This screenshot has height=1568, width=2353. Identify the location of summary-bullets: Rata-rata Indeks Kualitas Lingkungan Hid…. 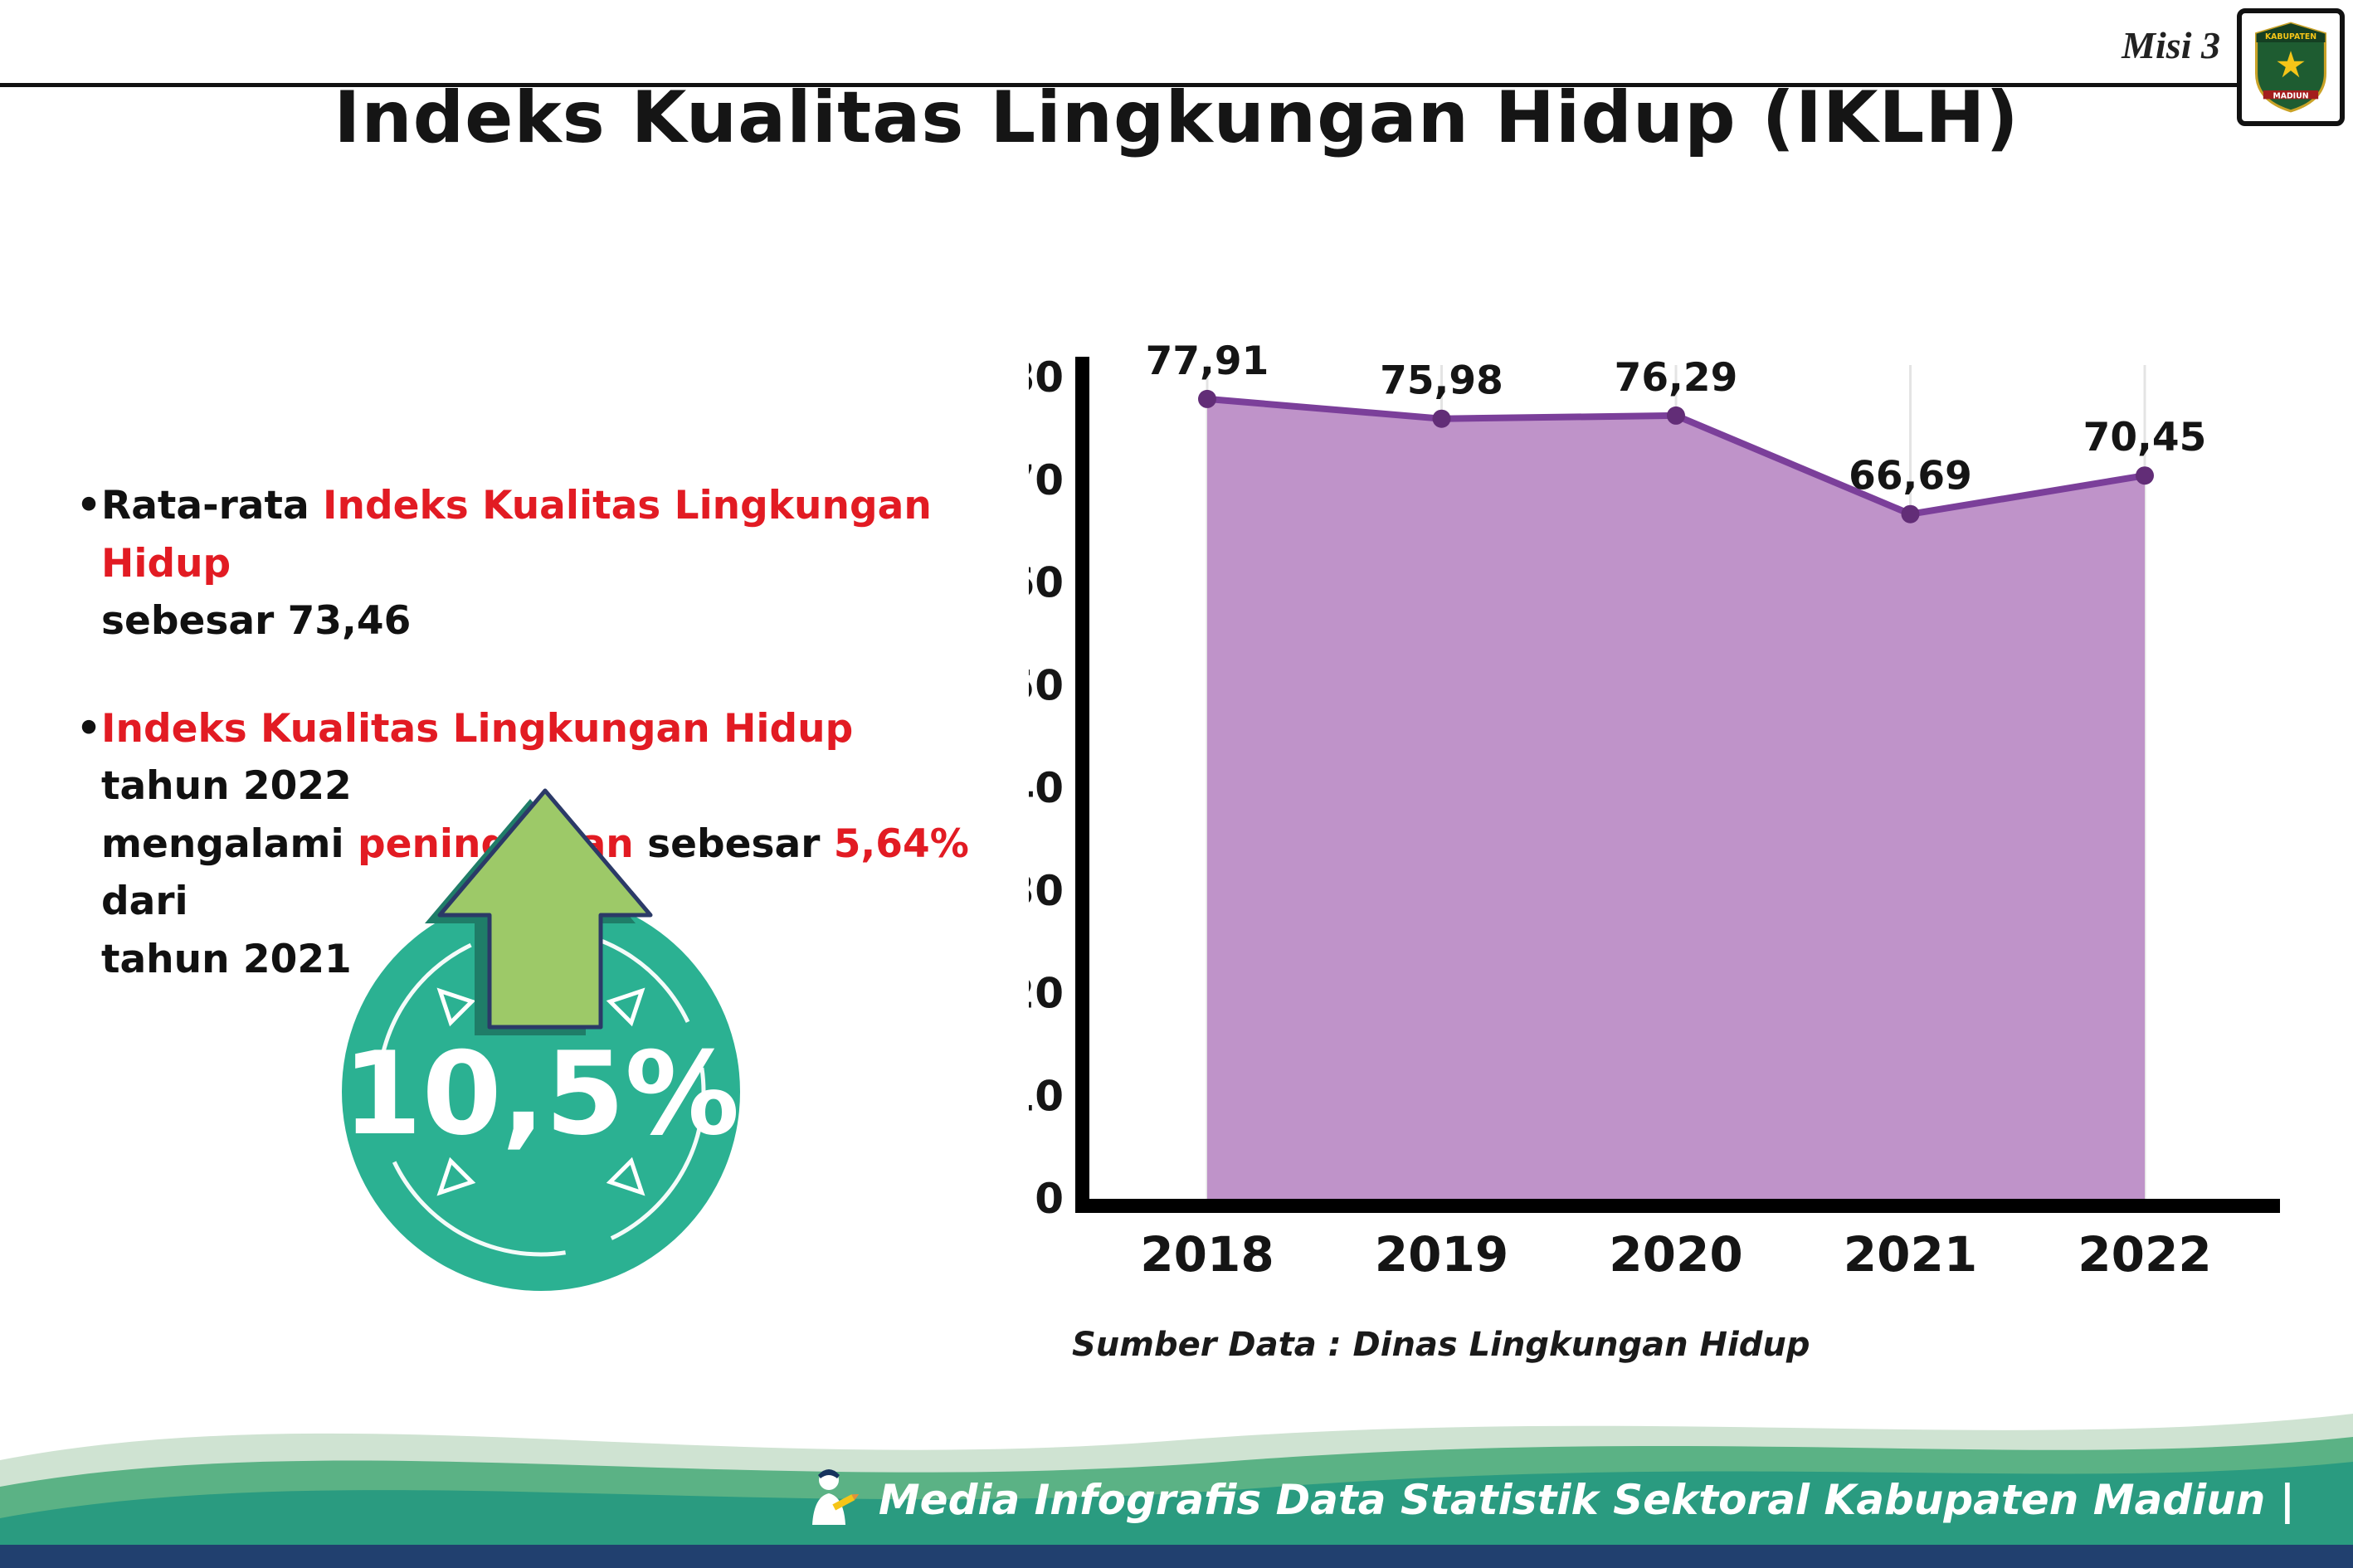
(524, 757).